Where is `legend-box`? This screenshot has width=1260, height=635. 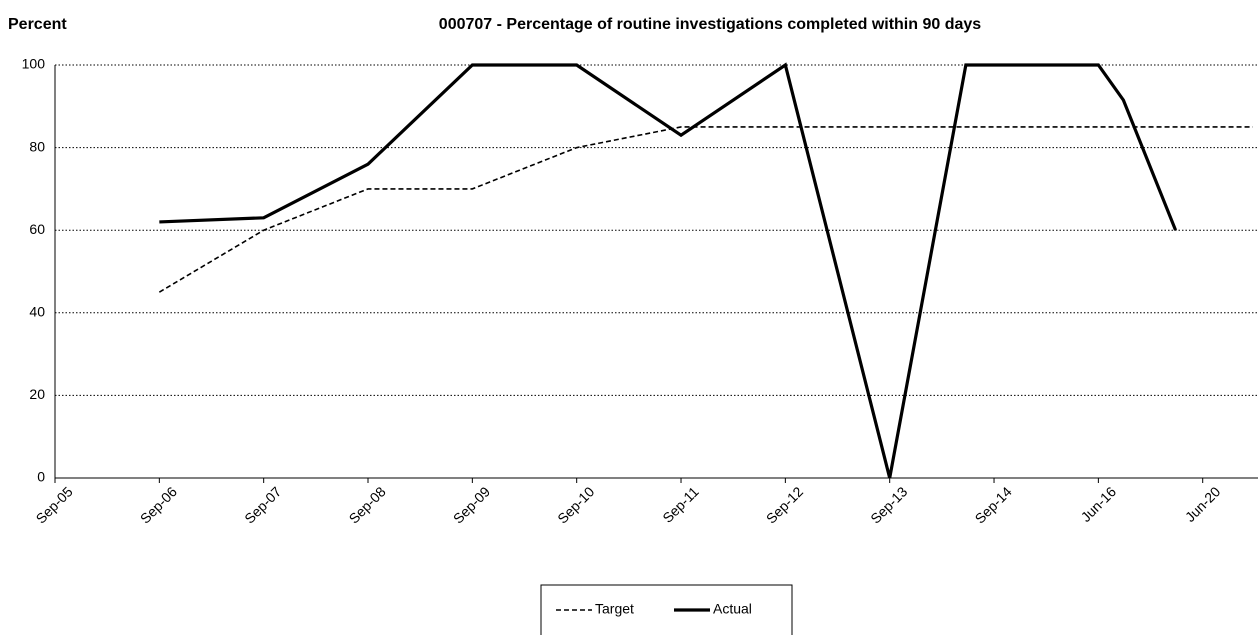 legend-box is located at coordinates (666, 609).